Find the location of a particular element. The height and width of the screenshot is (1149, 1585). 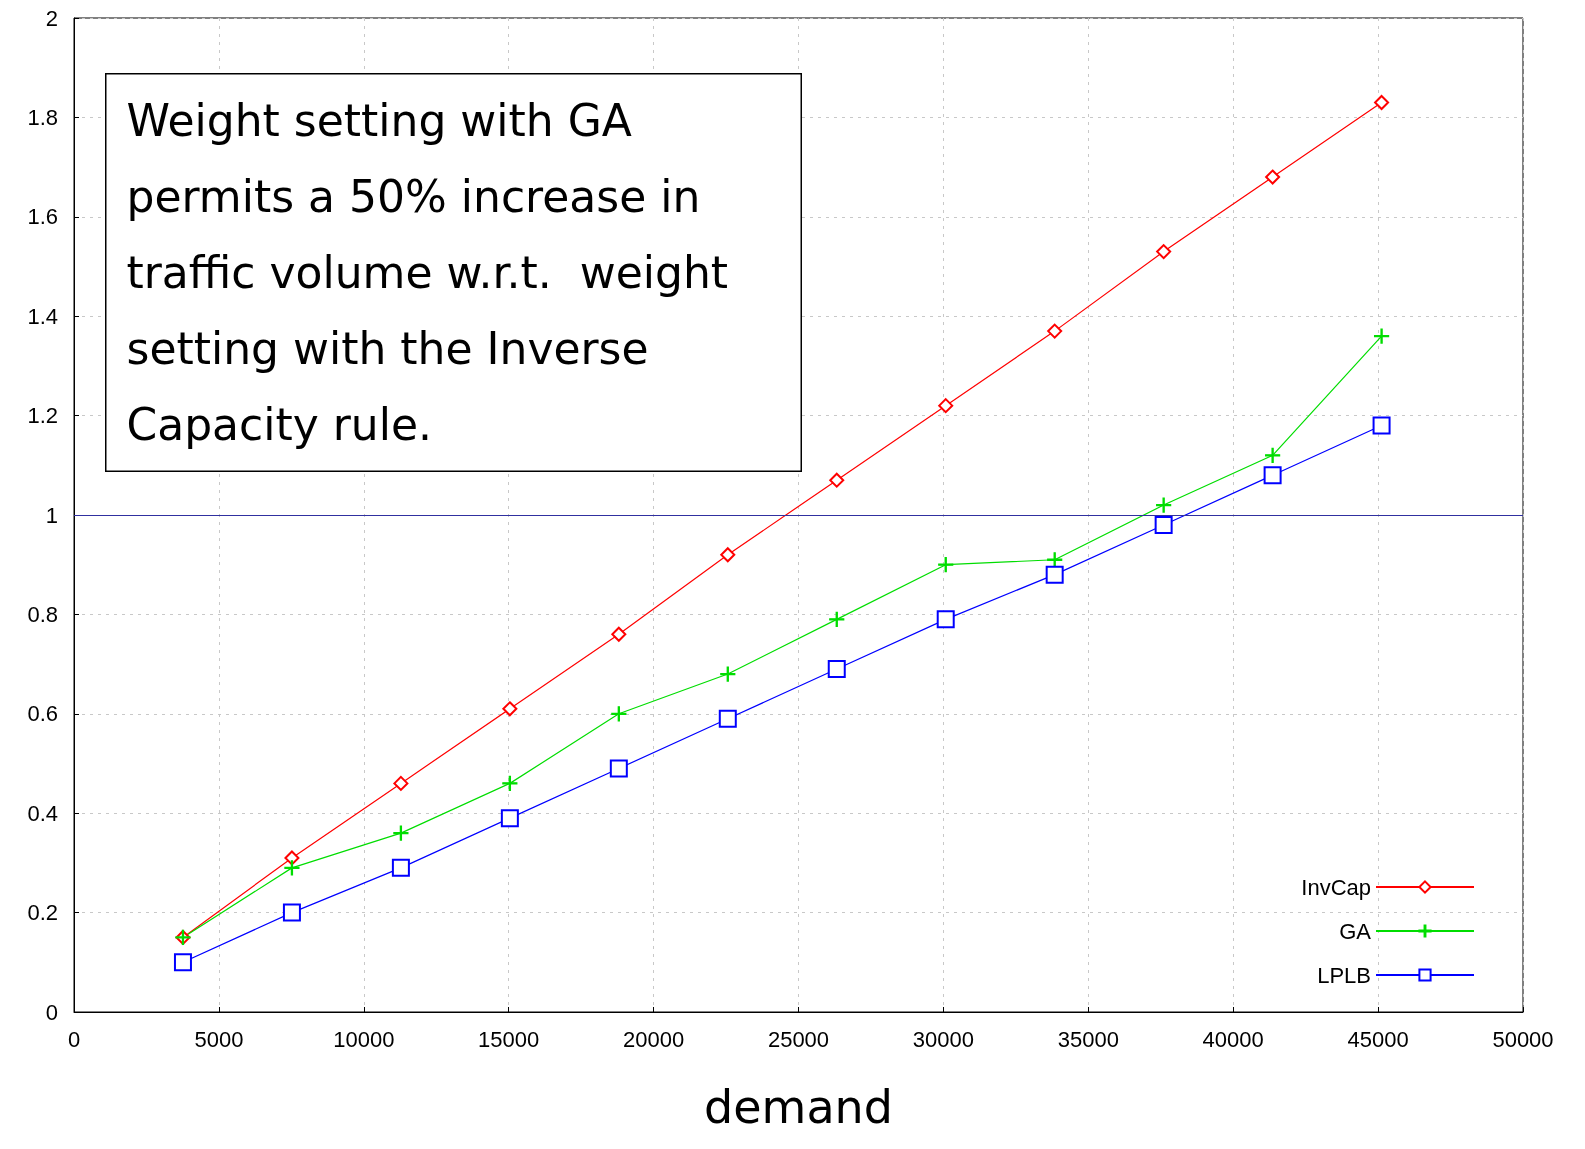

y-tick-label: 1.6 is located at coordinates (42, 217).